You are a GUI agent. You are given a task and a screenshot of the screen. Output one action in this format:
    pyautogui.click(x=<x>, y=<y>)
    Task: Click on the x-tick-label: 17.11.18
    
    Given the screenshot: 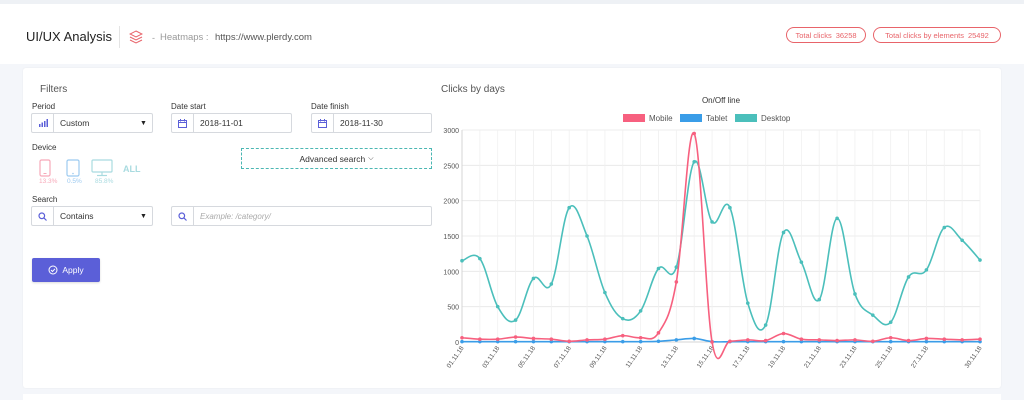 What is the action you would take?
    pyautogui.click(x=741, y=357)
    